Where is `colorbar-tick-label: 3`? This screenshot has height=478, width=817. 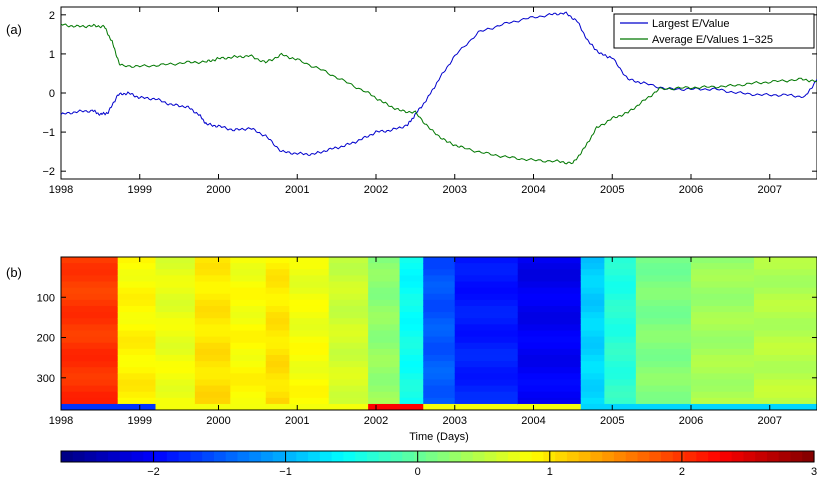
colorbar-tick-label: 3 is located at coordinates (814, 472).